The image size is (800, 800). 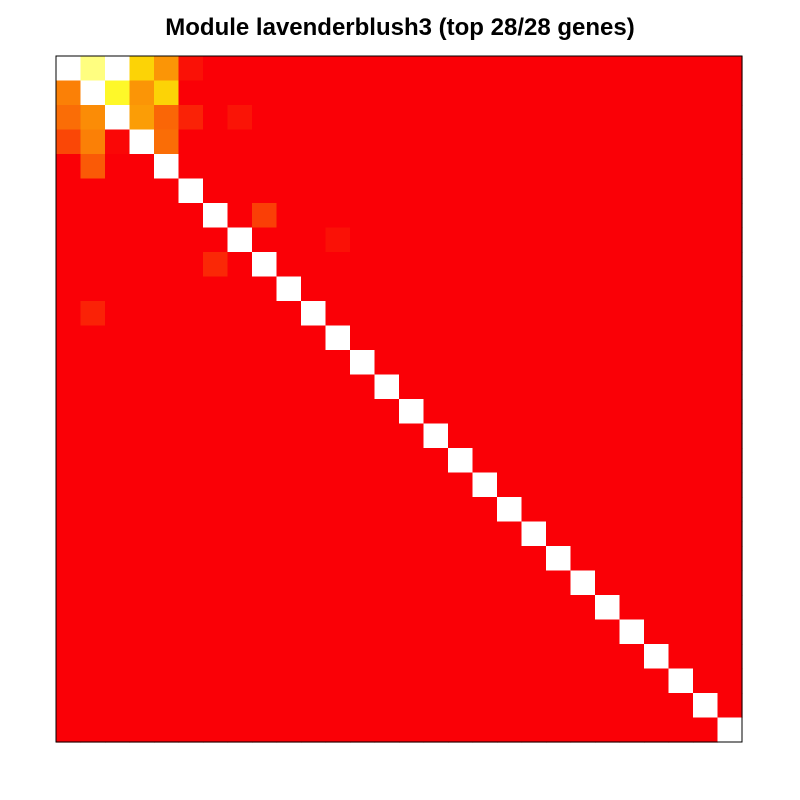 What do you see at coordinates (400, 27) in the screenshot?
I see `chart-title: Module lavenderblush3 (top 28/28 genes)` at bounding box center [400, 27].